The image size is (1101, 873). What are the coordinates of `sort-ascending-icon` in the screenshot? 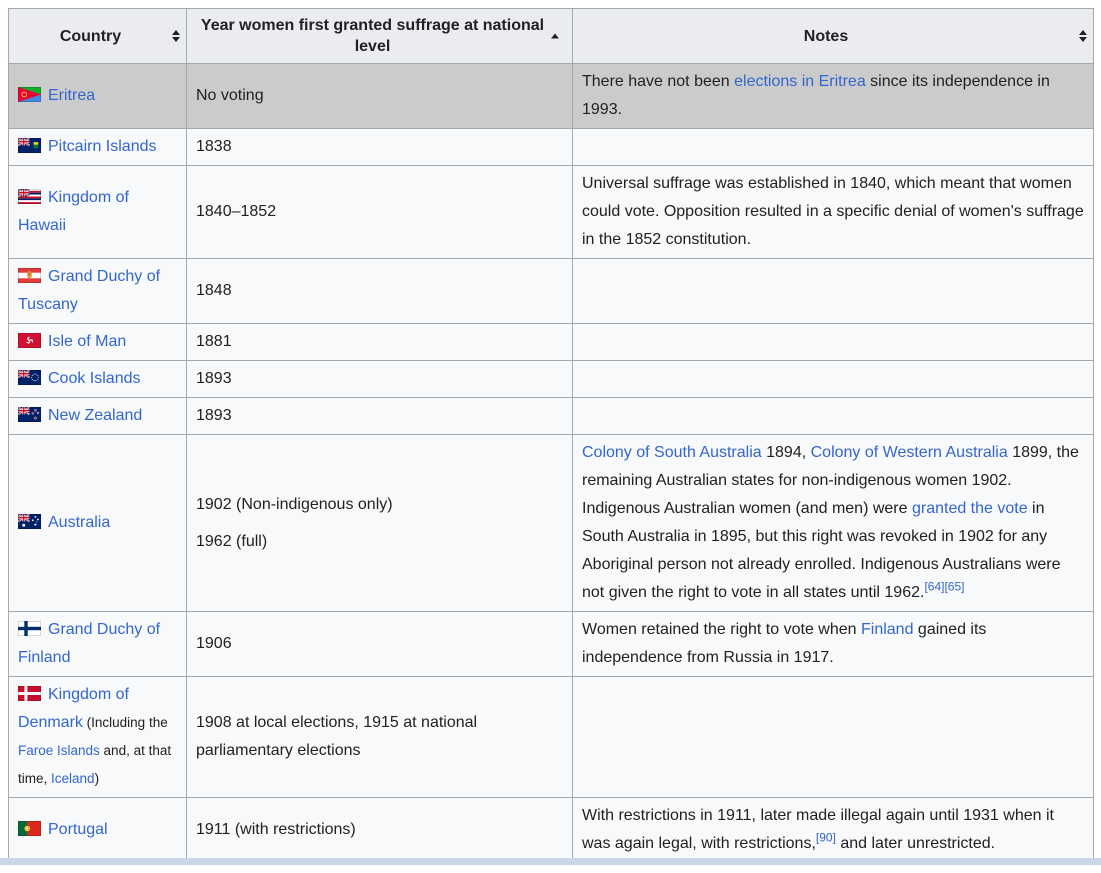 It's located at (555, 36).